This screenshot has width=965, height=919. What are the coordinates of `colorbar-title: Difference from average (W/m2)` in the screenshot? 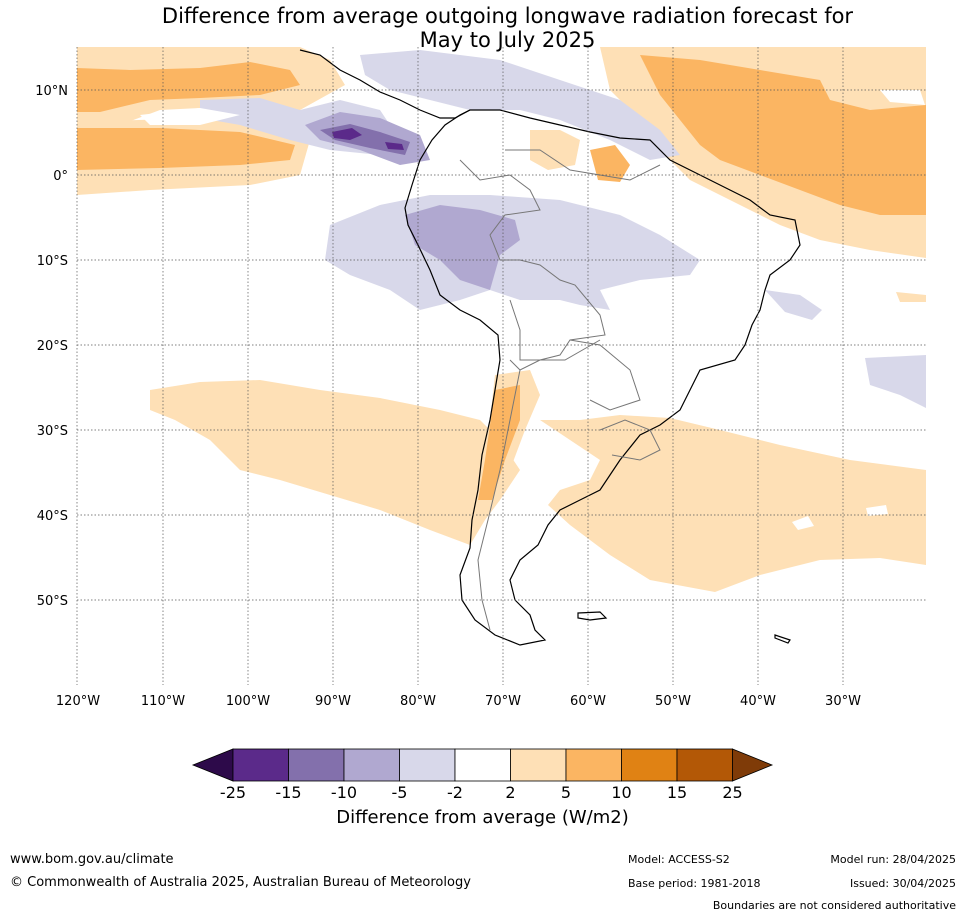 It's located at (482, 817).